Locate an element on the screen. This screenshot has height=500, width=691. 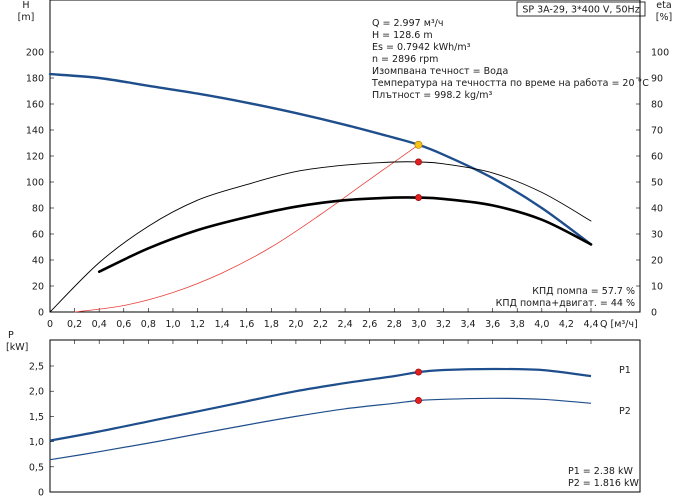
power-y-tick-label: 2,5 is located at coordinates (36, 367).